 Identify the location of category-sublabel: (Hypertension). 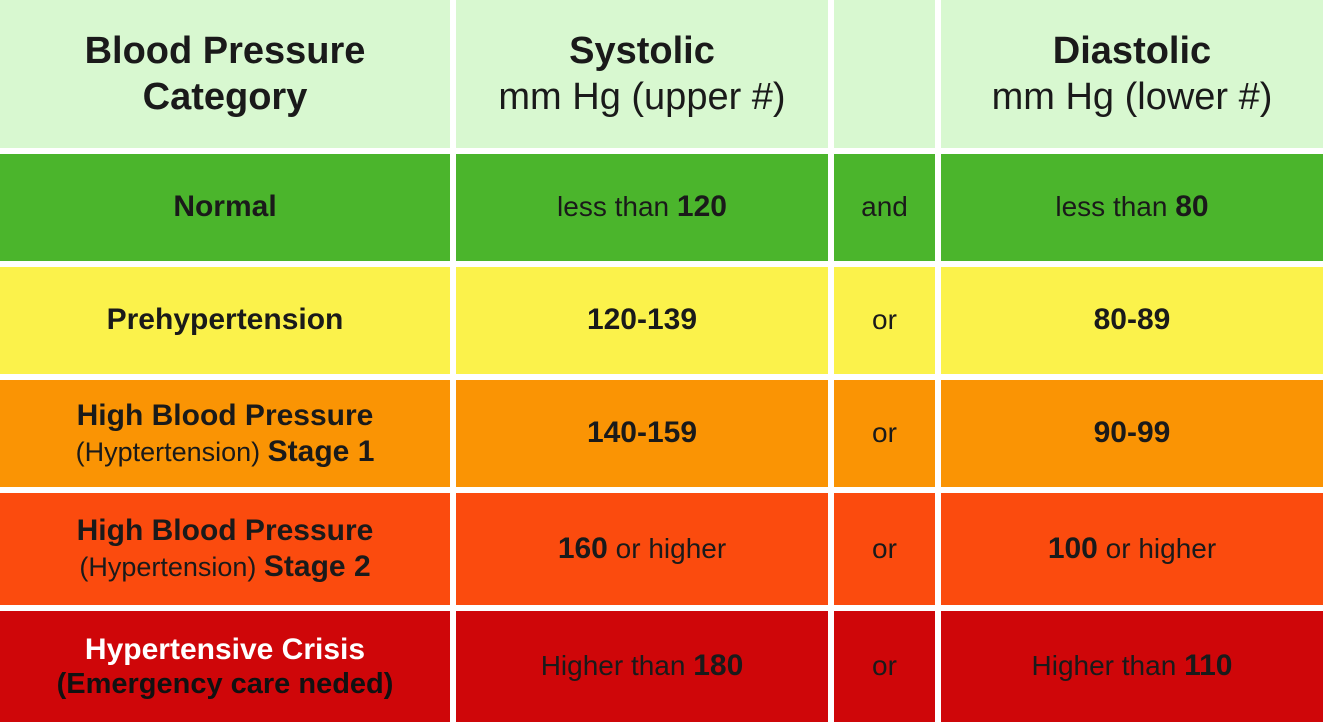
(171, 567).